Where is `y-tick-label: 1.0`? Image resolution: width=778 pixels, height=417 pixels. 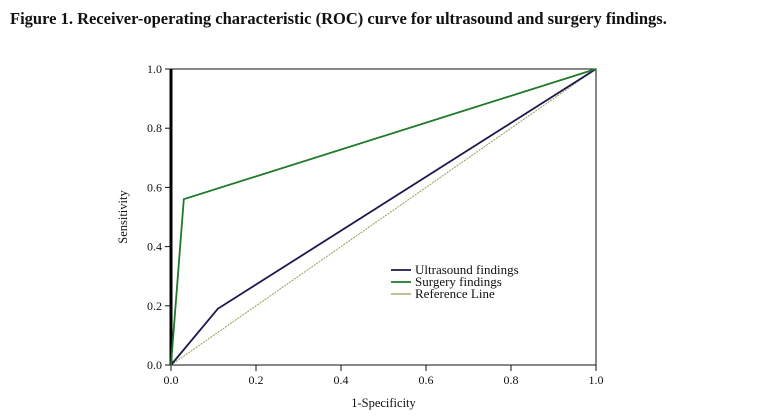
y-tick-label: 1.0 is located at coordinates (154, 69).